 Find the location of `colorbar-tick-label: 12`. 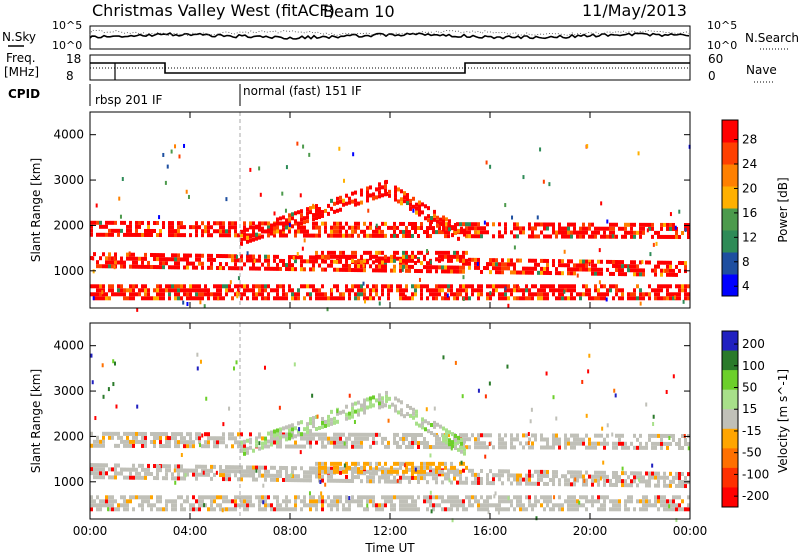

colorbar-tick-label: 12 is located at coordinates (749, 237).